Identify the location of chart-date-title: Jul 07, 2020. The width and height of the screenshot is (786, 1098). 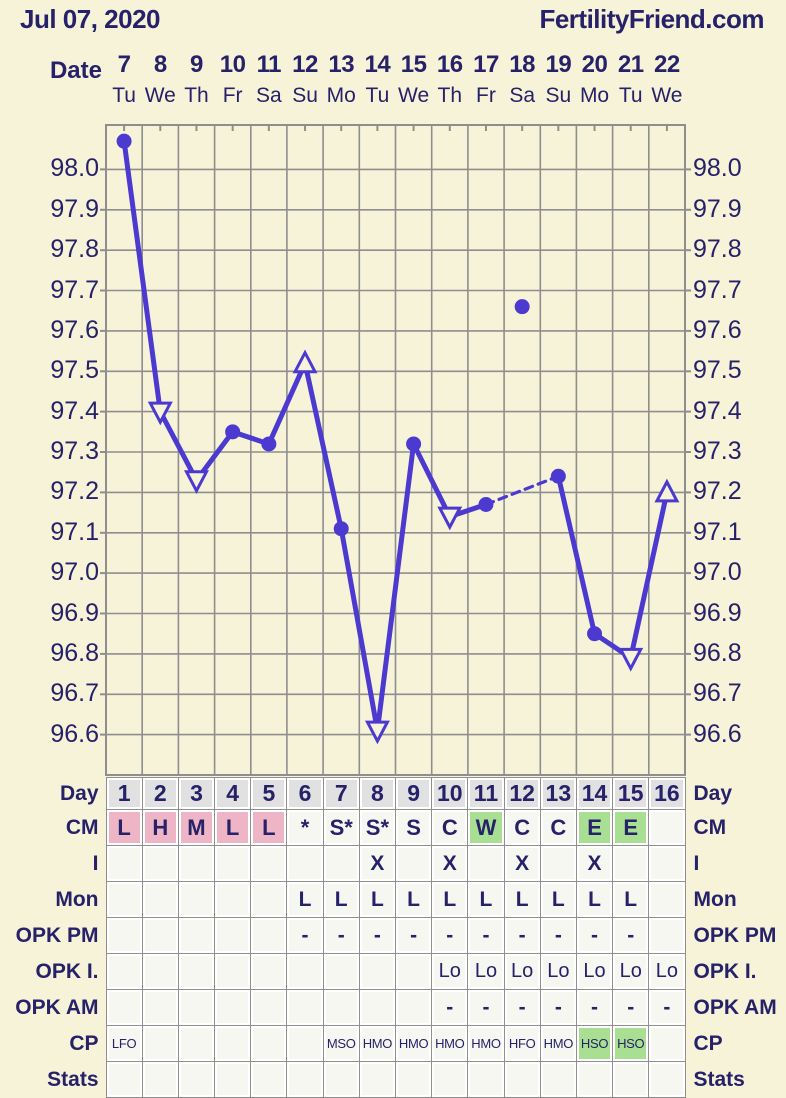
(90, 19).